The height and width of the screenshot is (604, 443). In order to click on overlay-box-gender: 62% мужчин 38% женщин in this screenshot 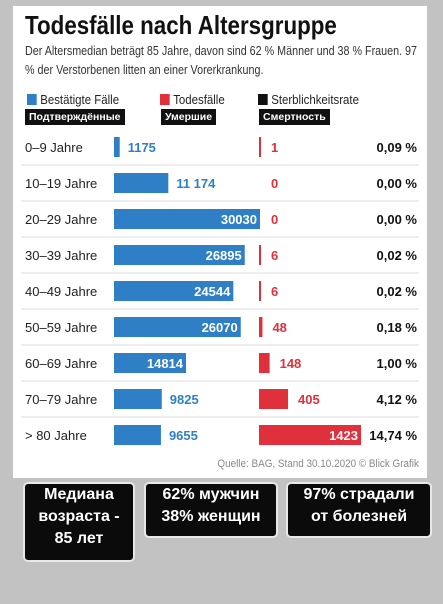, I will do `click(211, 510)`.